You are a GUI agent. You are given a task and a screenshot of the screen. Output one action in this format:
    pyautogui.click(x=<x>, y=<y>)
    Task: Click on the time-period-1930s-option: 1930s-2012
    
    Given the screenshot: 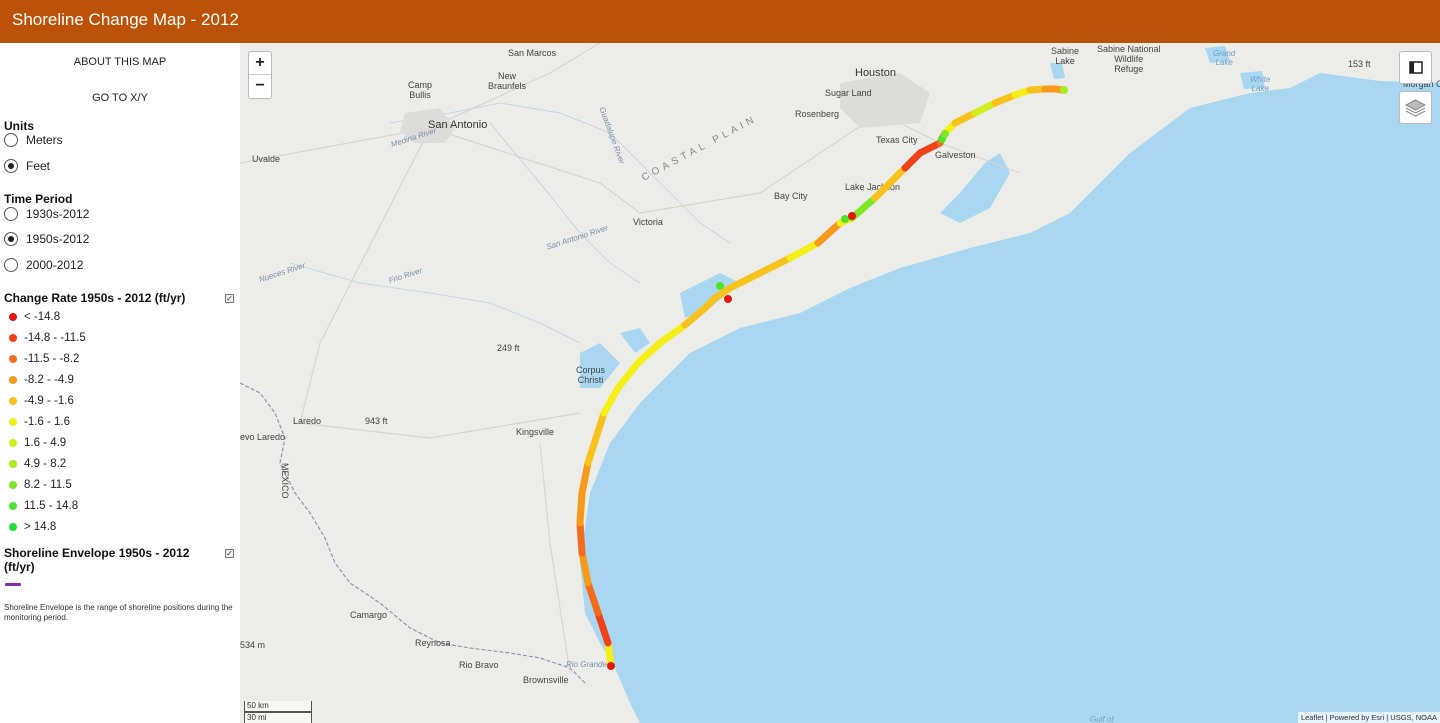 What is the action you would take?
    pyautogui.click(x=46, y=214)
    